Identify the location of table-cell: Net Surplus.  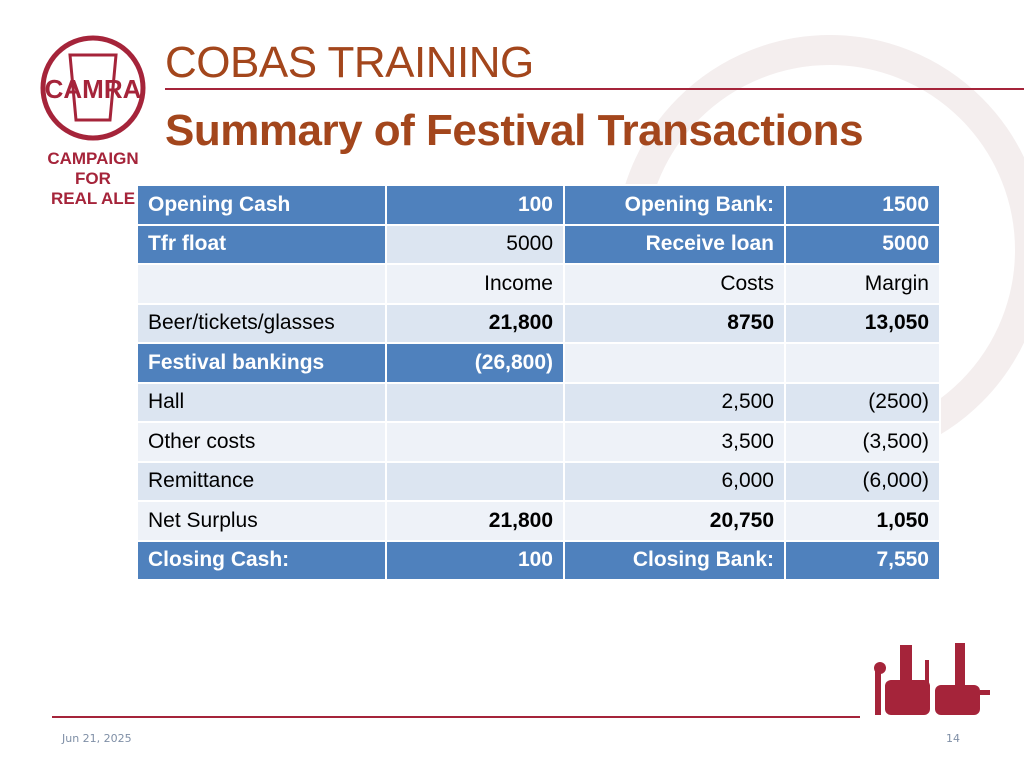
(261, 521).